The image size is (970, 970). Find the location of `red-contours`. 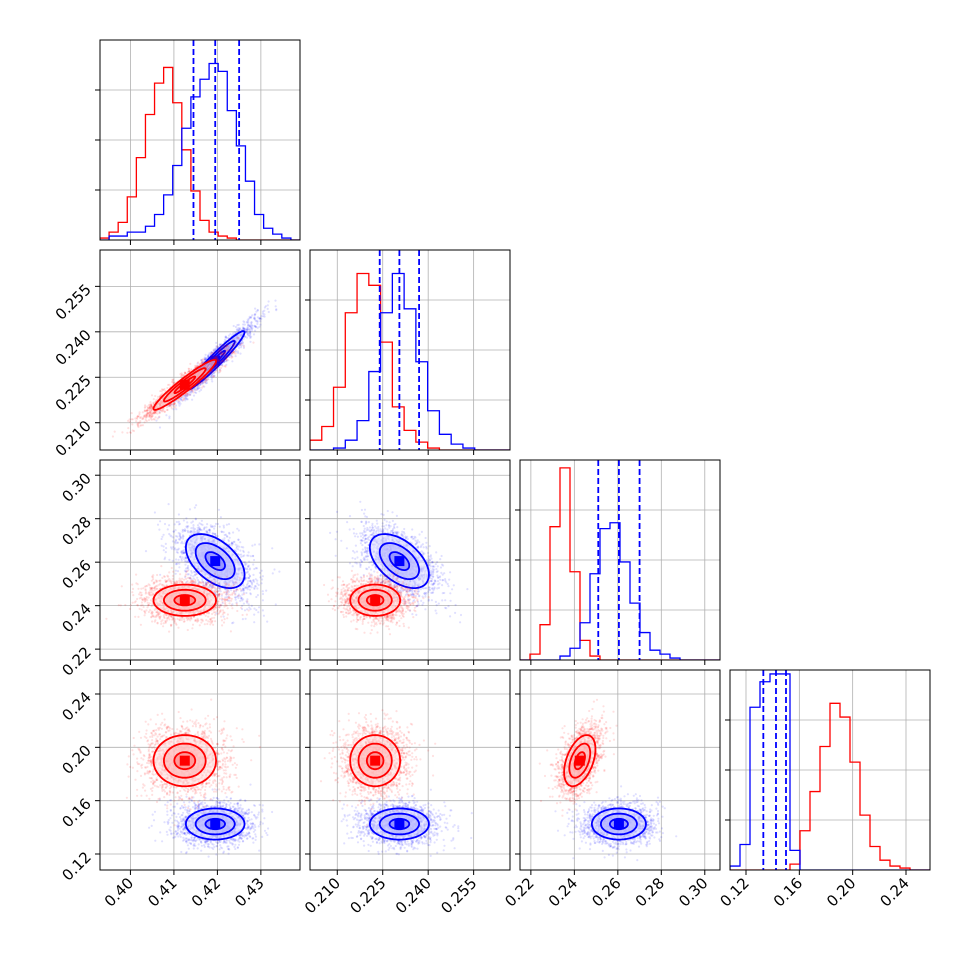

red-contours is located at coordinates (185, 385).